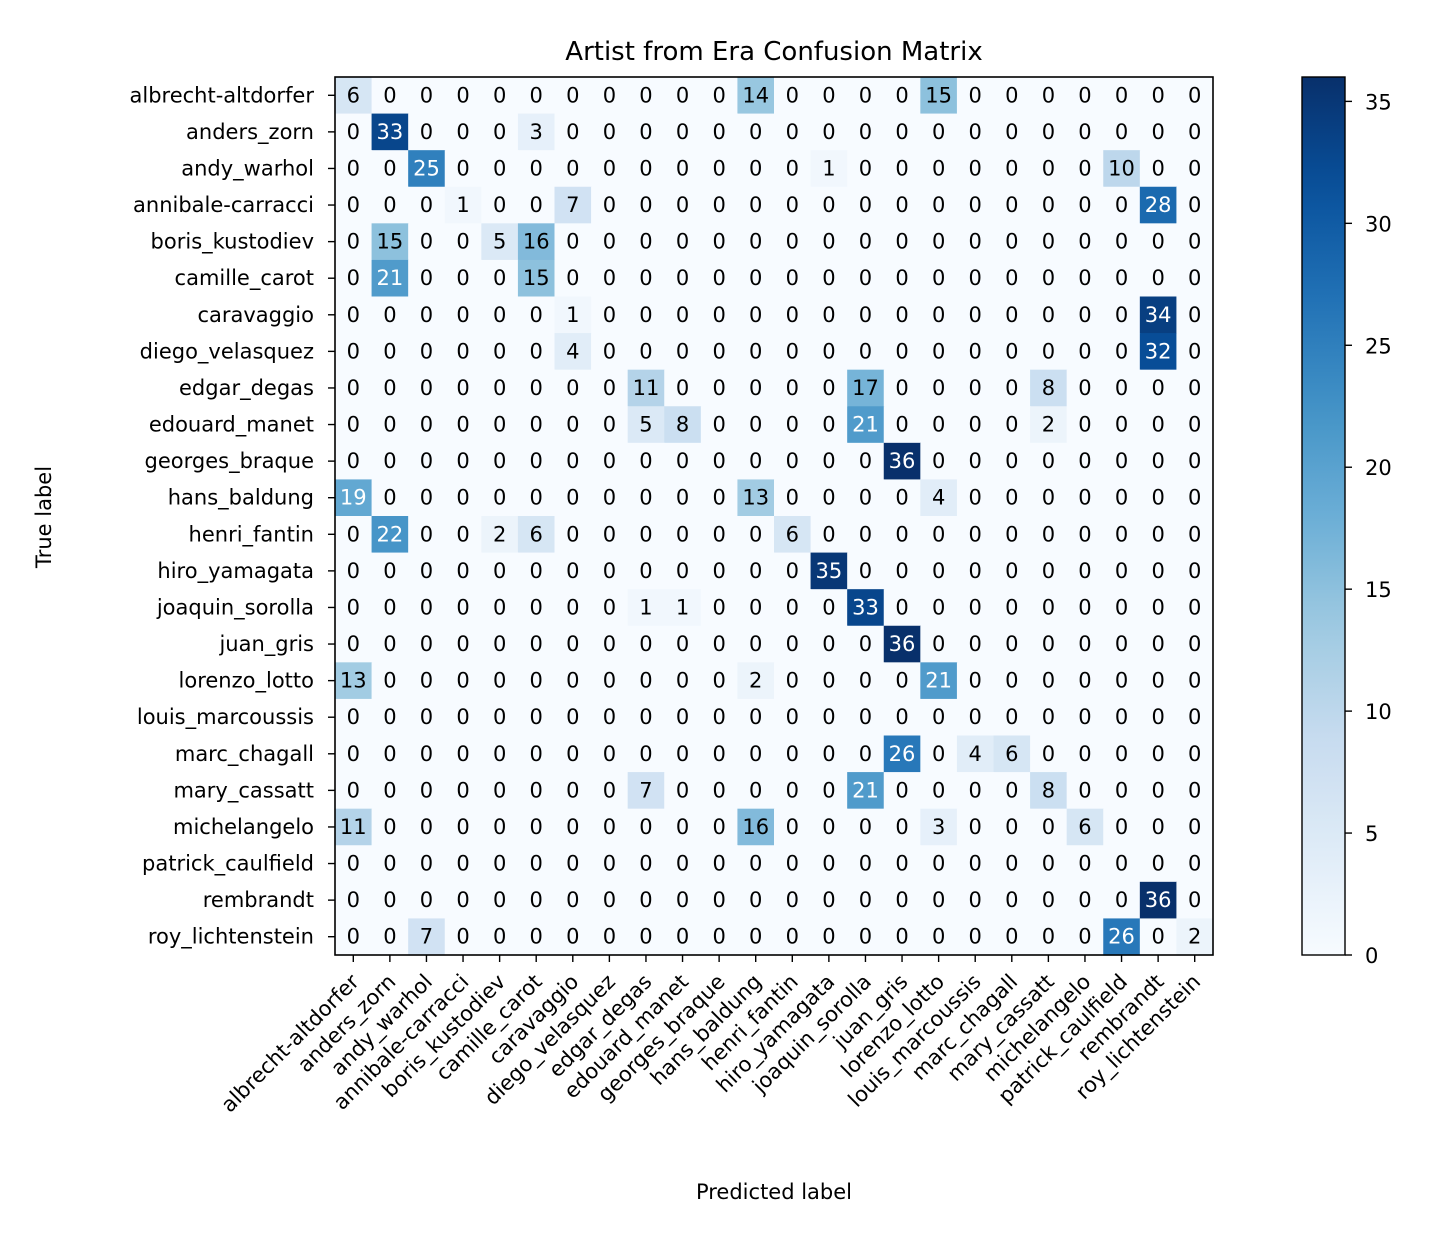 The image size is (1453, 1244). What do you see at coordinates (645, 425) in the screenshot?
I see `cell-value-label: 5` at bounding box center [645, 425].